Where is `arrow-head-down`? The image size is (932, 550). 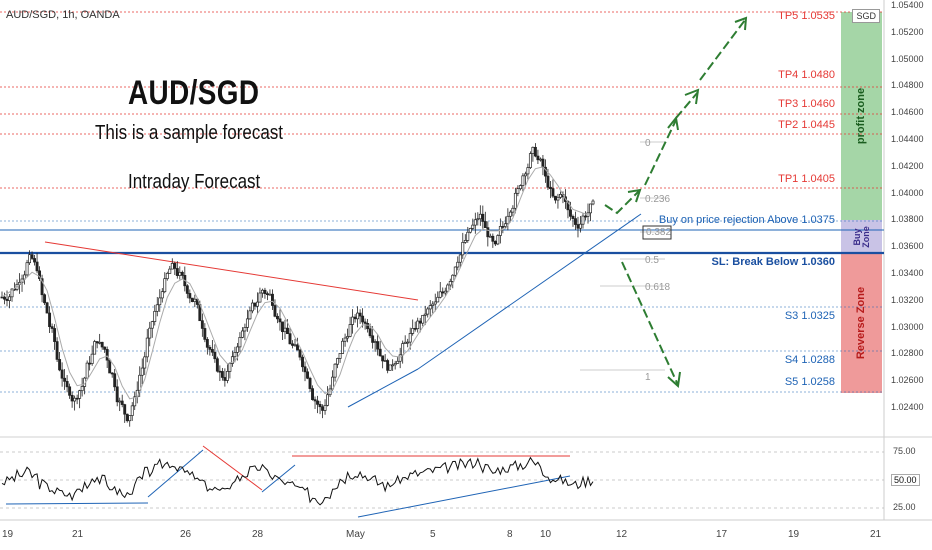
arrow-head-down is located at coordinates (674, 379).